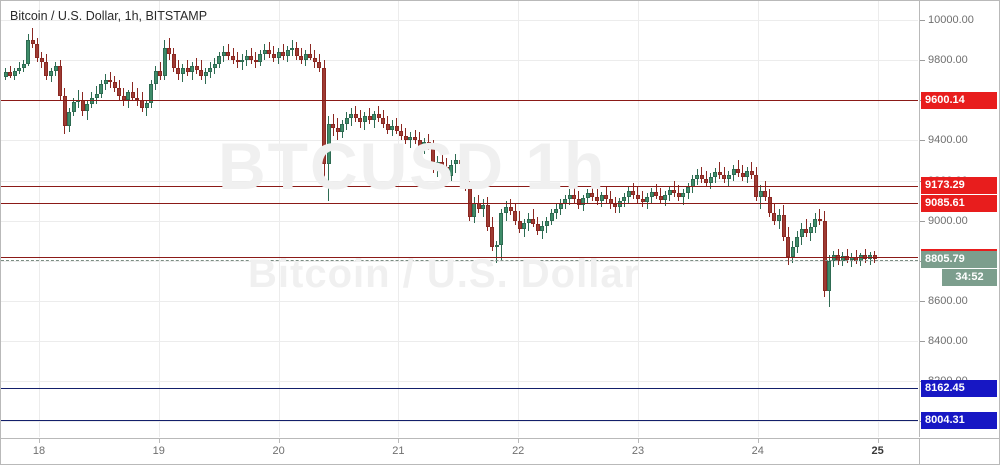  I want to click on price-tick-mark, so click(922, 221).